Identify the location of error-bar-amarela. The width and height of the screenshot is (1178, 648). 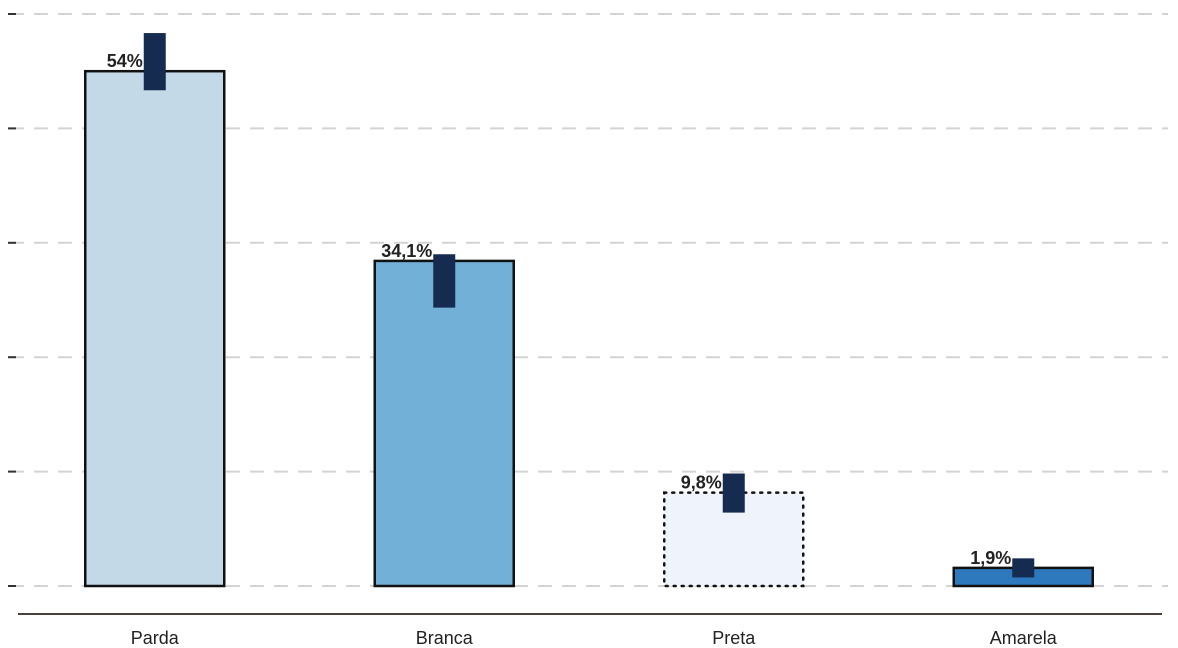
(1023, 568).